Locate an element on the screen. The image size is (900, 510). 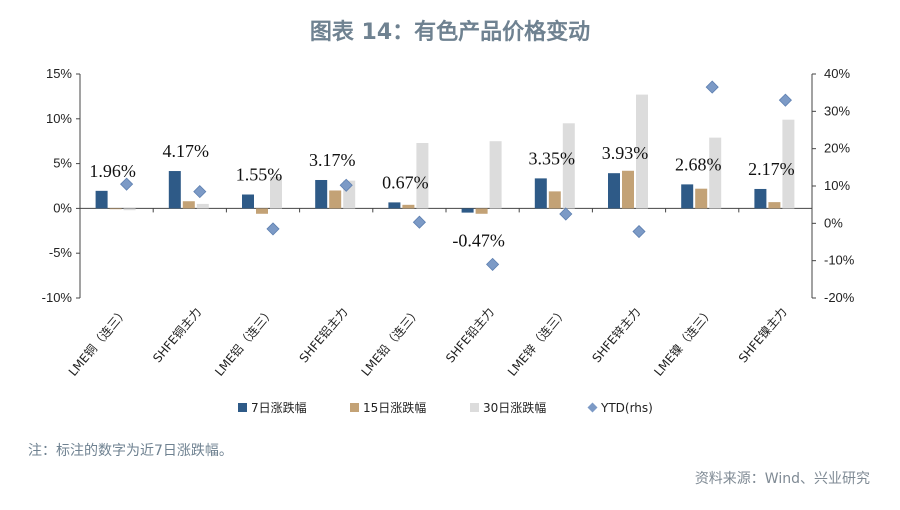
data-label: 3.17% is located at coordinates (332, 160).